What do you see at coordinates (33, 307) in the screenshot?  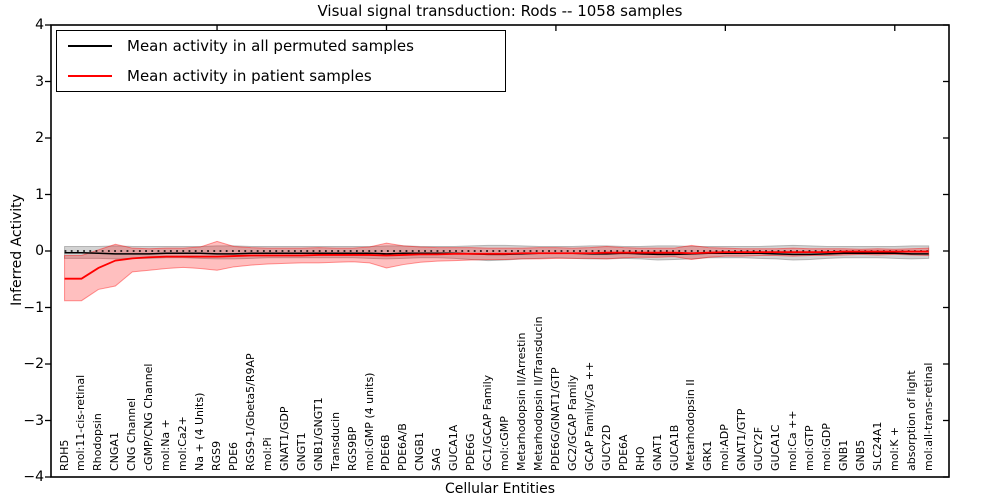 I see `y-tick-label: −1` at bounding box center [33, 307].